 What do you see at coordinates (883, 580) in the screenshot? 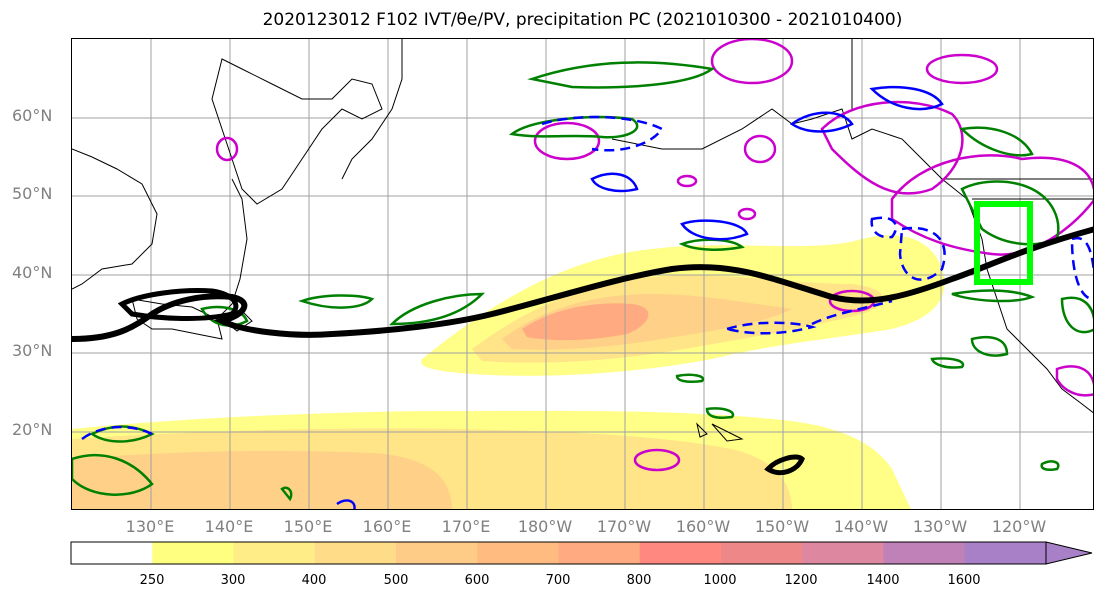
I see `colorbar-tick-1400: 1400` at bounding box center [883, 580].